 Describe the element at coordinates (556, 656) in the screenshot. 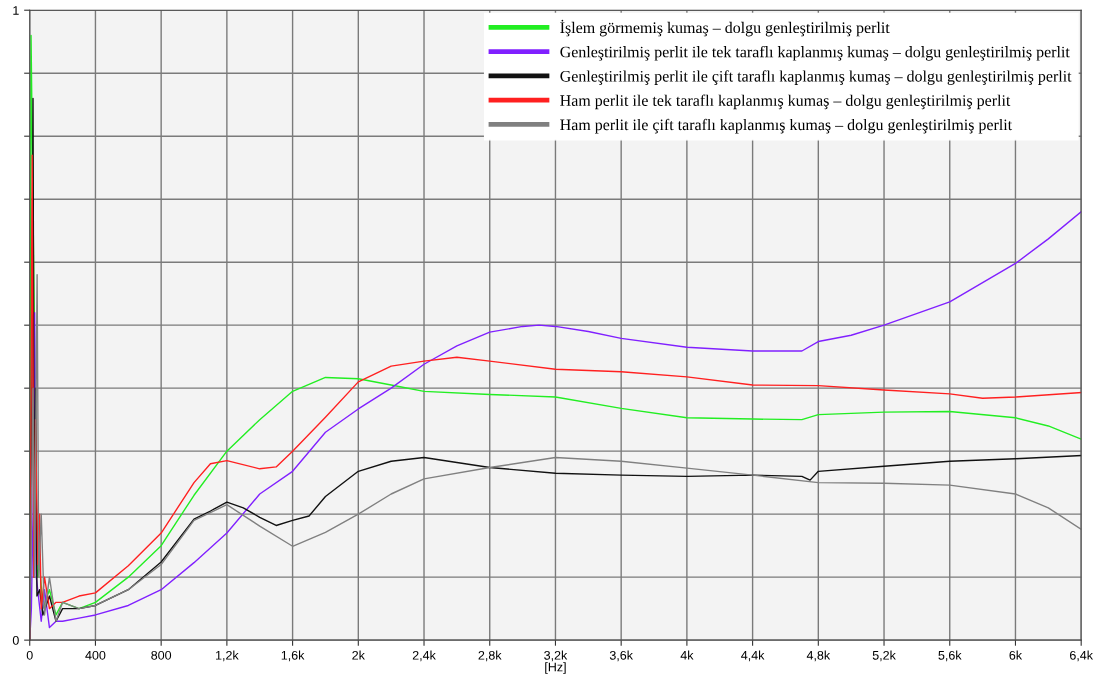

I see `x-tick-label: 3,2k` at that location.